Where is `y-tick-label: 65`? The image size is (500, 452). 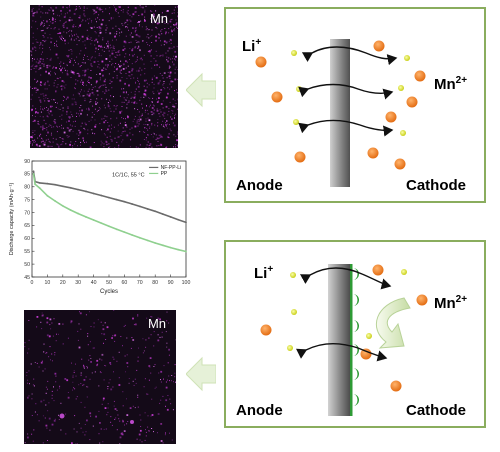 y-tick-label: 65 is located at coordinates (27, 226).